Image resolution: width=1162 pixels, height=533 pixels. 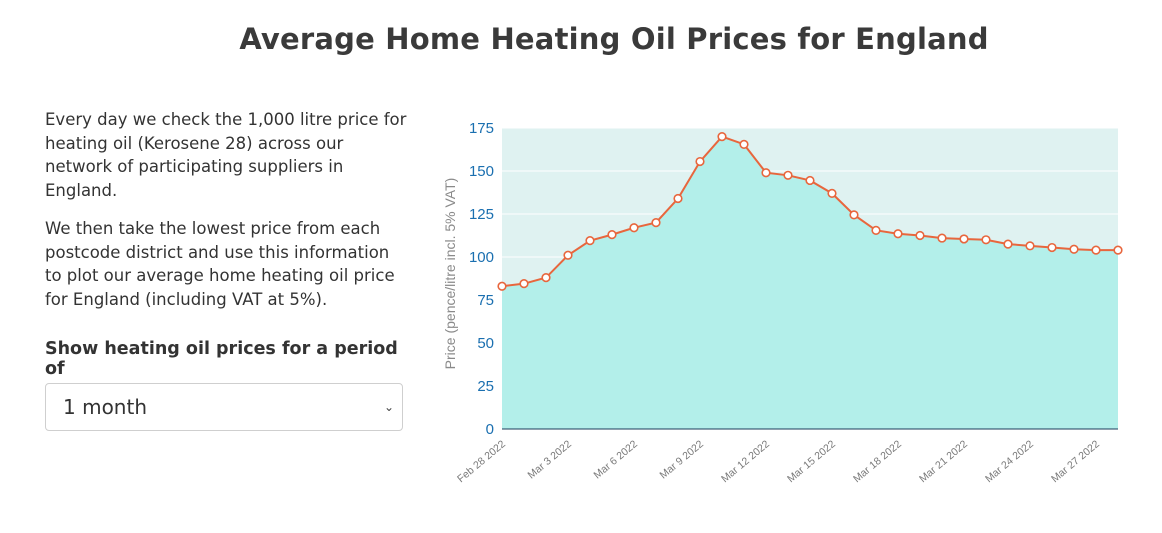 I want to click on y-tick-label: 150, so click(x=481, y=171).